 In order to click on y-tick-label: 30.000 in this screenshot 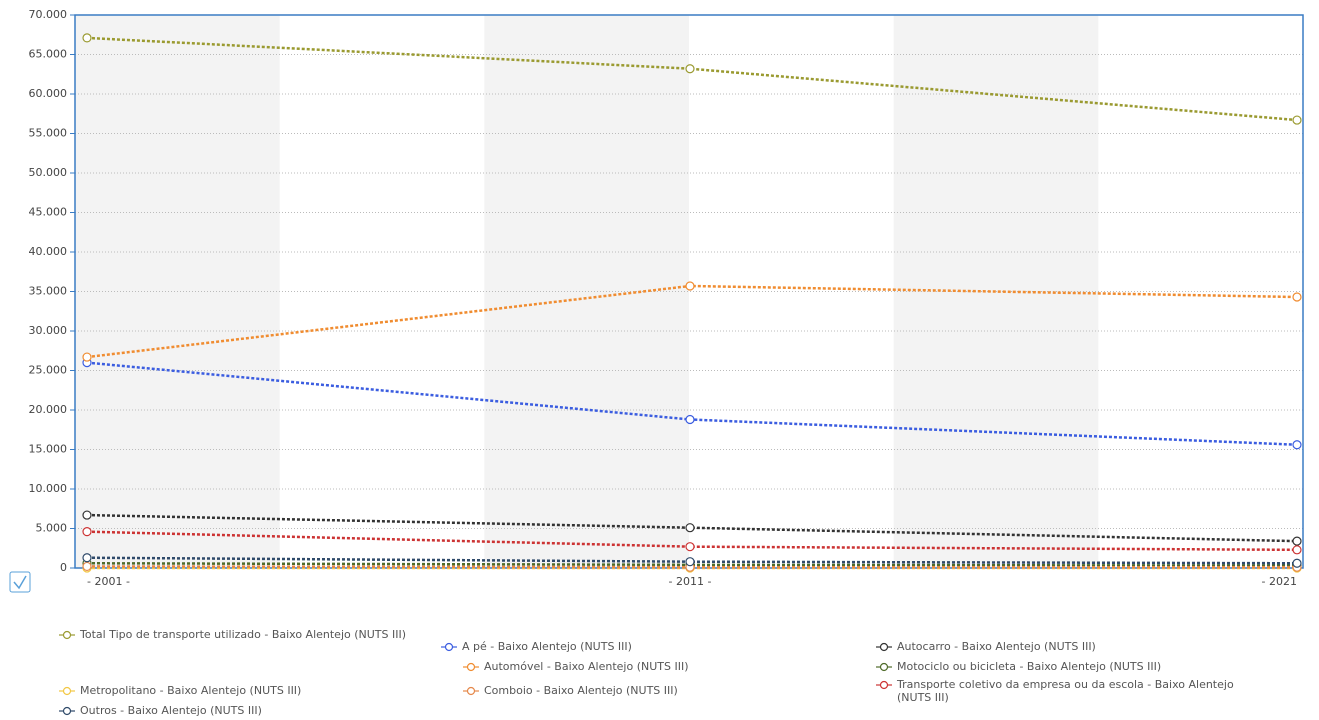, I will do `click(48, 330)`.